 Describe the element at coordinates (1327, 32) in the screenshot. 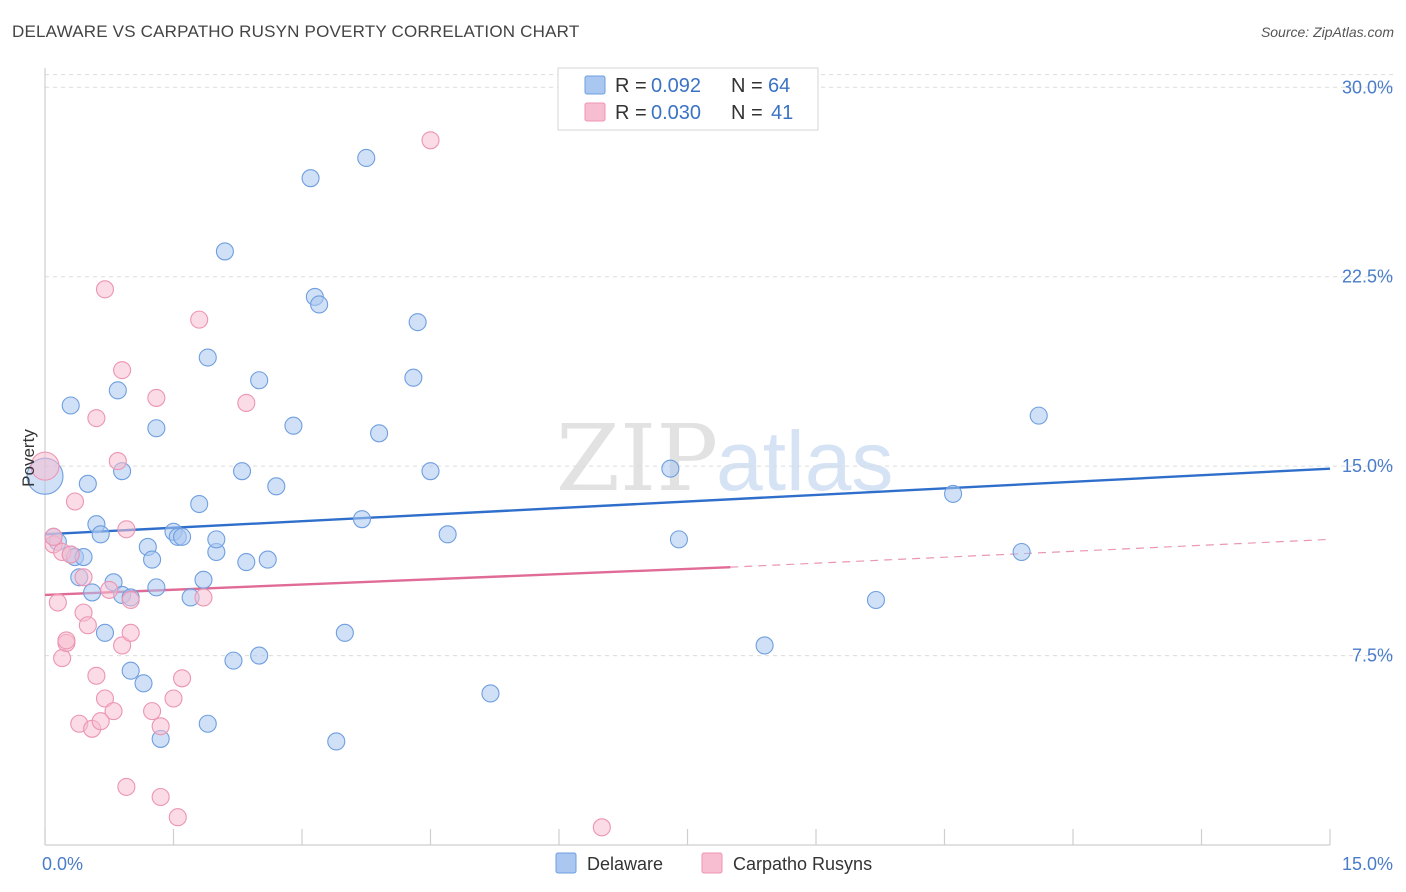

I see `source-label: Source: ZipAtlas.com` at that location.